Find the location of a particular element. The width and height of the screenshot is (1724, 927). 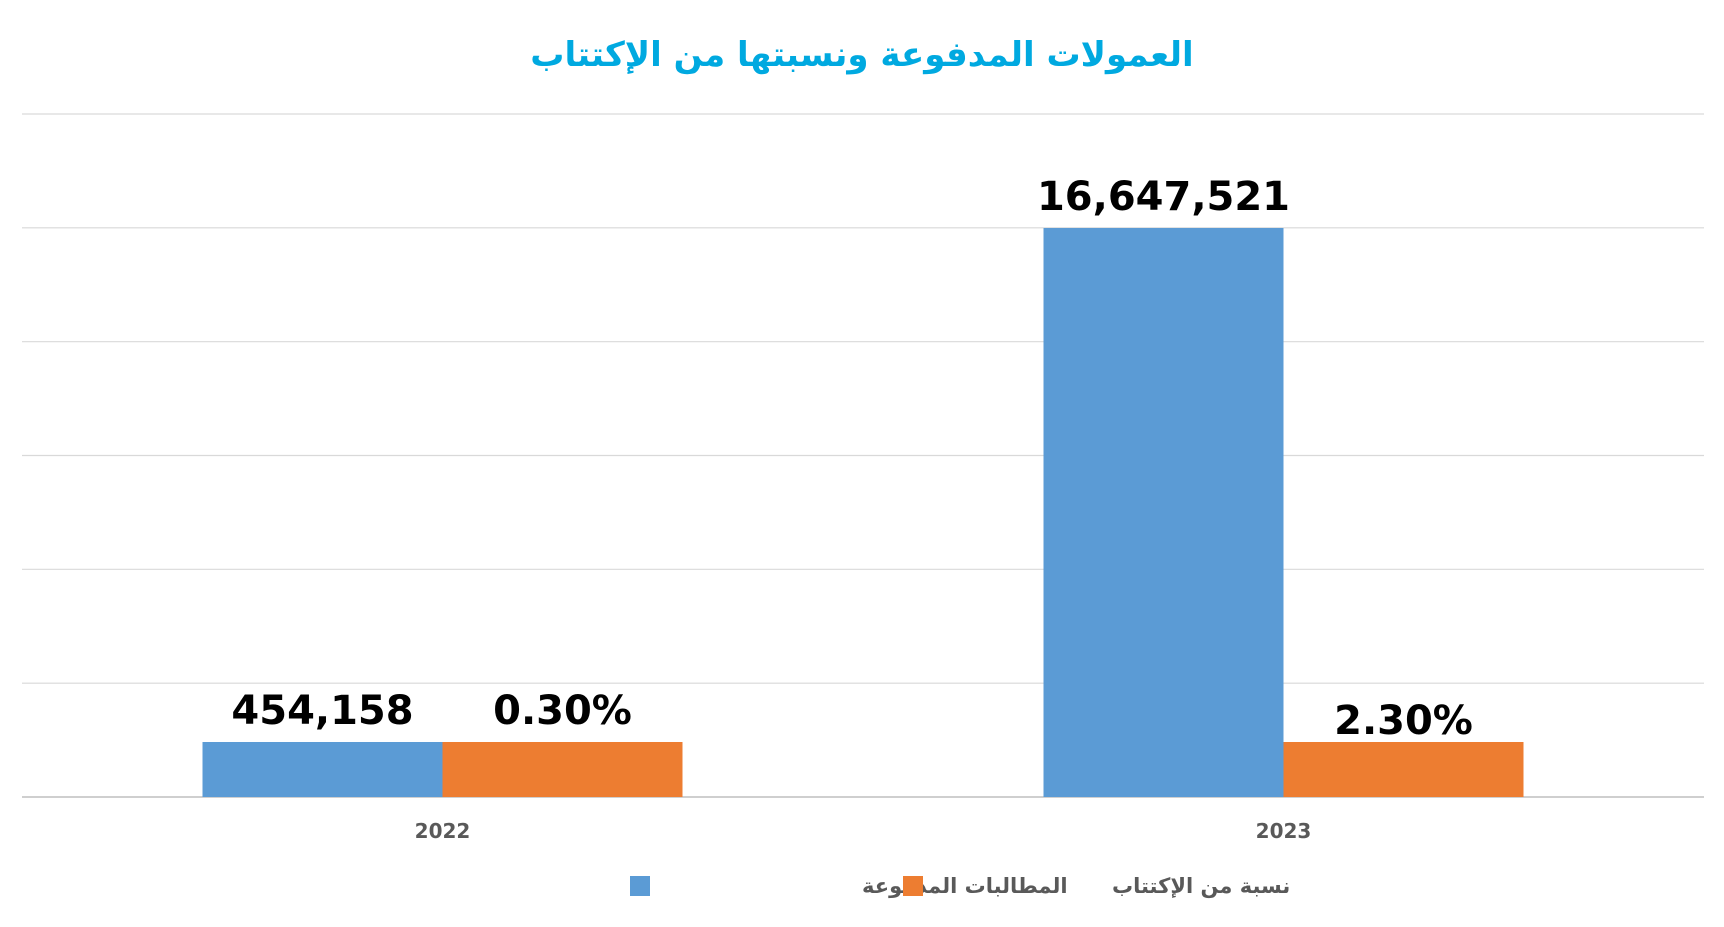

bar-نسبة-من-الإكتتاب-2023 is located at coordinates (1403, 769).